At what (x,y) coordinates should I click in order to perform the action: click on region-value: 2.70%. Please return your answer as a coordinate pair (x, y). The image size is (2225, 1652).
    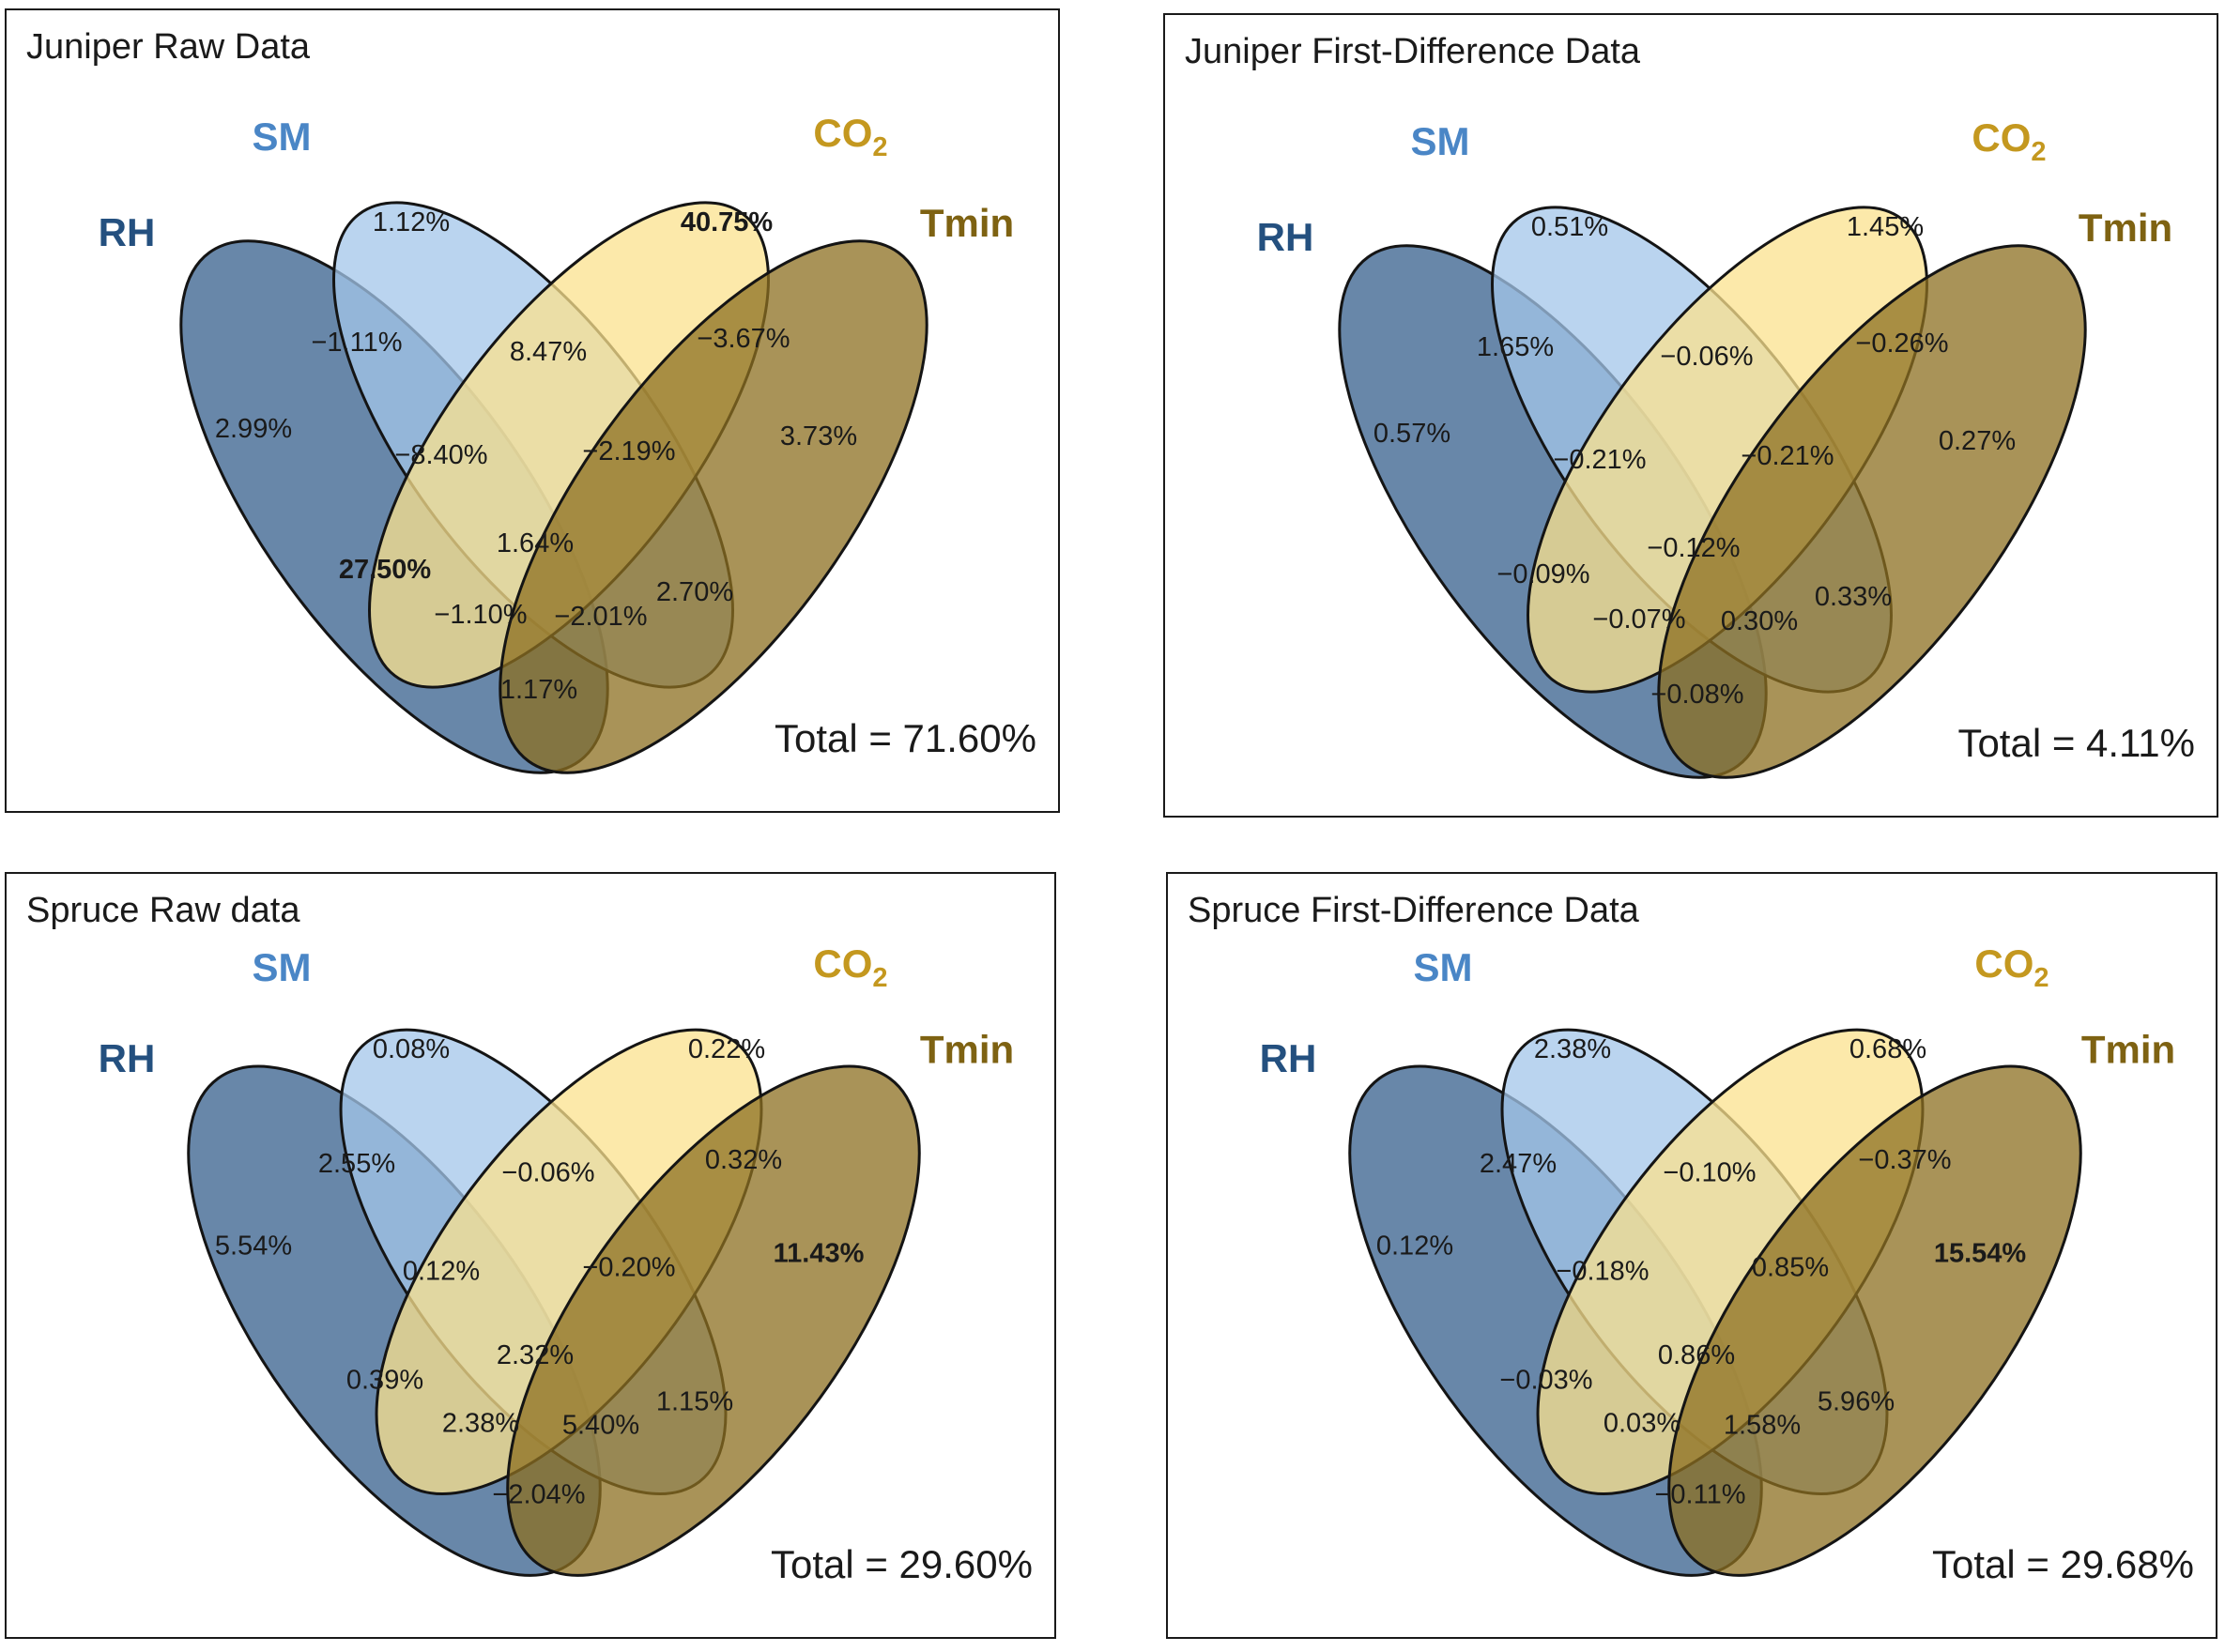
    Looking at the image, I should click on (694, 592).